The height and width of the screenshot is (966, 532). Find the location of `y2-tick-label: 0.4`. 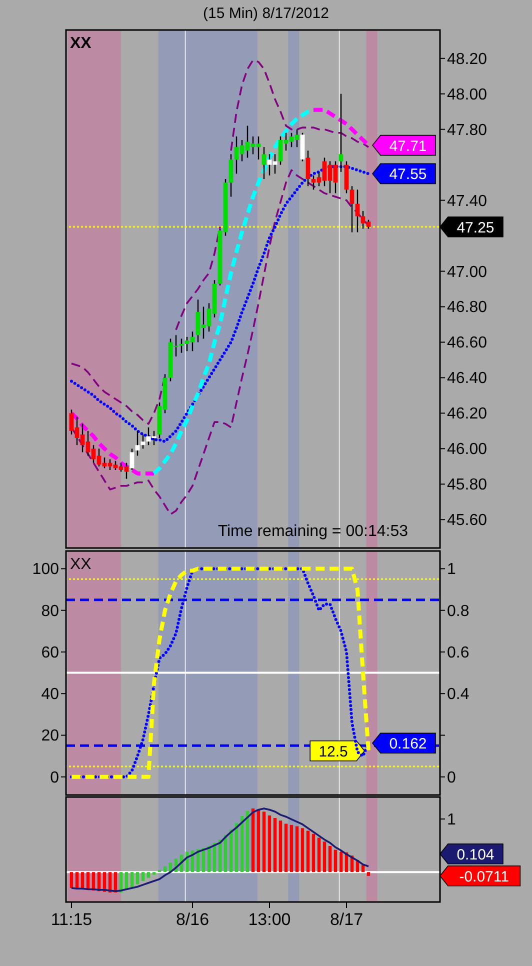

y2-tick-label: 0.4 is located at coordinates (458, 695).